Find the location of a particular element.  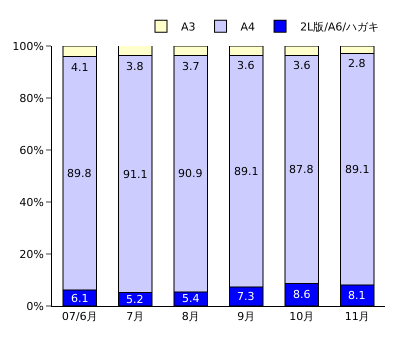

x-tick-label: 11月 is located at coordinates (357, 317).